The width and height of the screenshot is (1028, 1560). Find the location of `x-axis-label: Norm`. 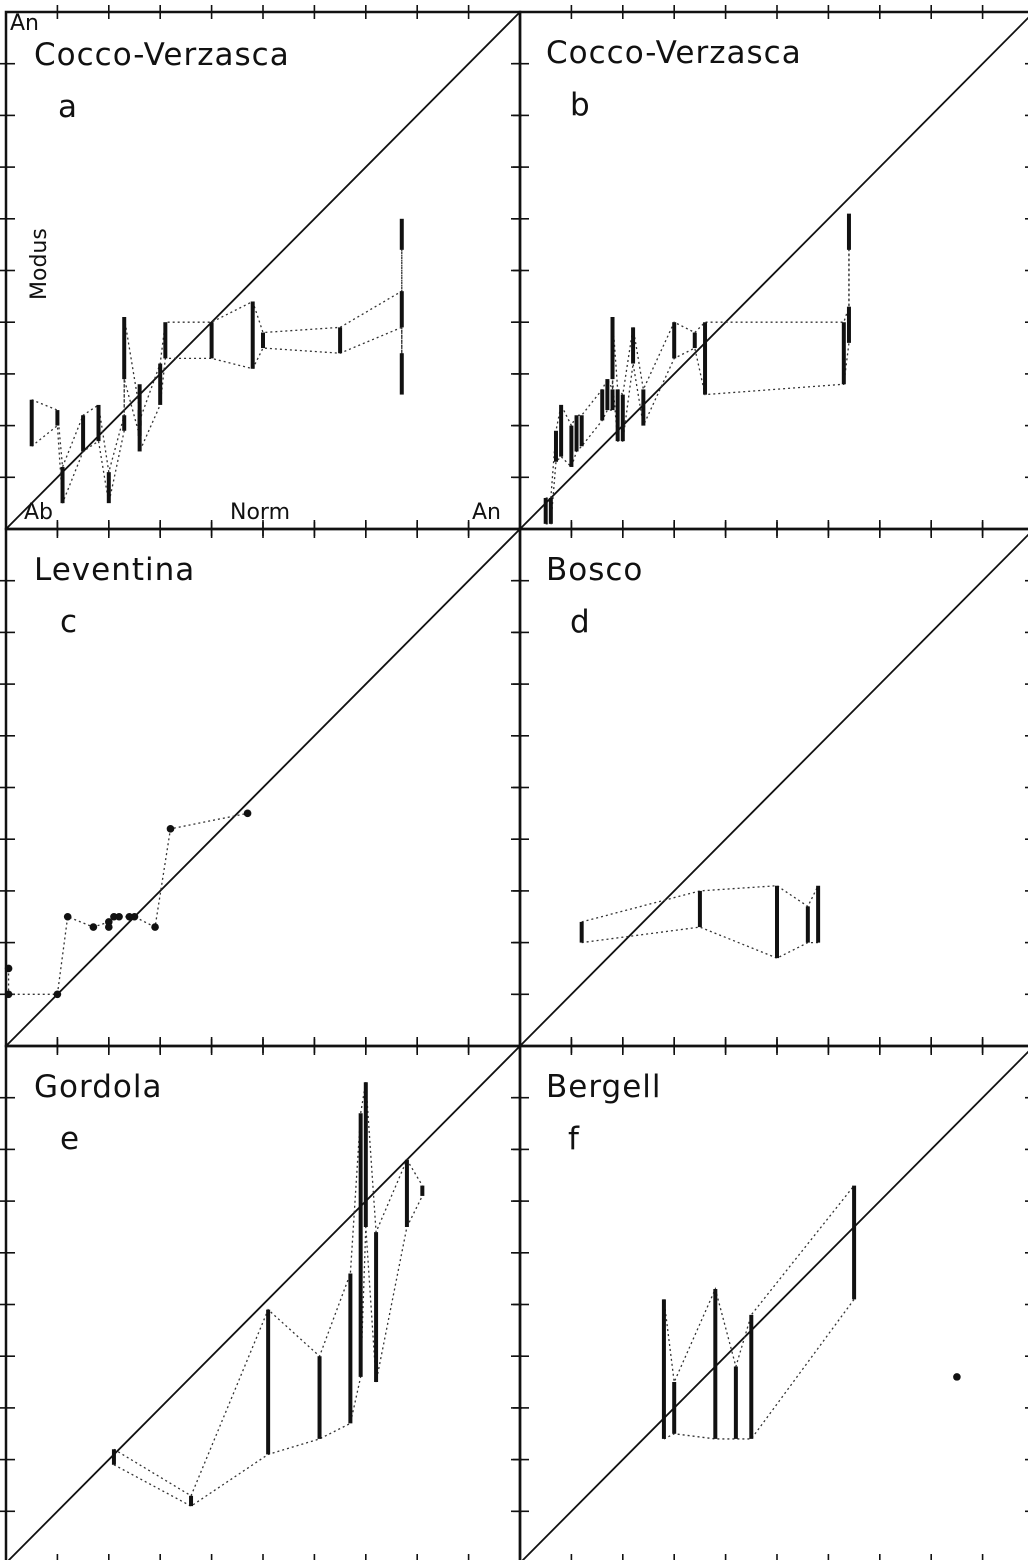

x-axis-label: Norm is located at coordinates (260, 512).